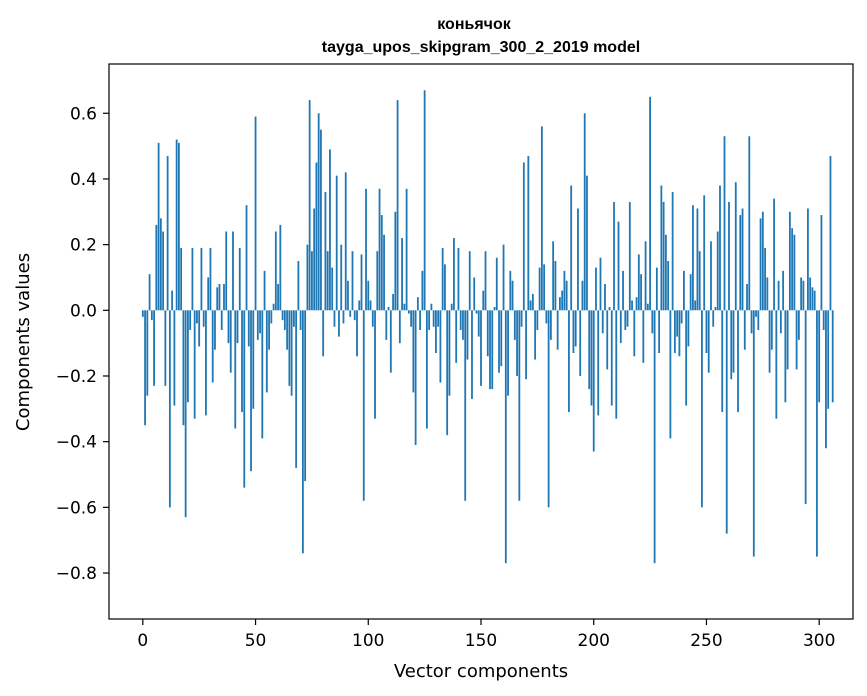 This screenshot has width=867, height=696. What do you see at coordinates (481, 671) in the screenshot?
I see `x-axis-label: Vector components` at bounding box center [481, 671].